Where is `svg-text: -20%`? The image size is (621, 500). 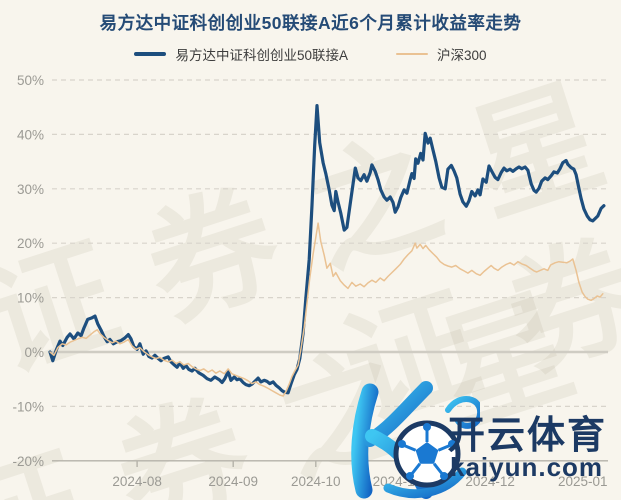
svg-text: -20% is located at coordinates (28, 461).